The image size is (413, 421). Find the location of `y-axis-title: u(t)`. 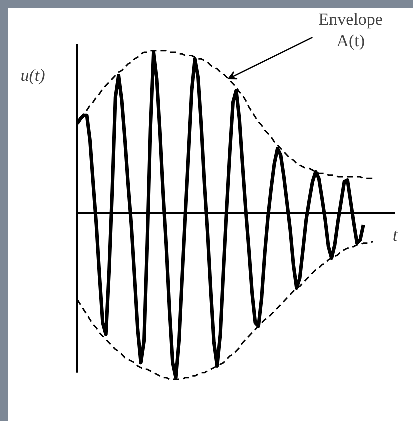

y-axis-title: u(t) is located at coordinates (33, 76).